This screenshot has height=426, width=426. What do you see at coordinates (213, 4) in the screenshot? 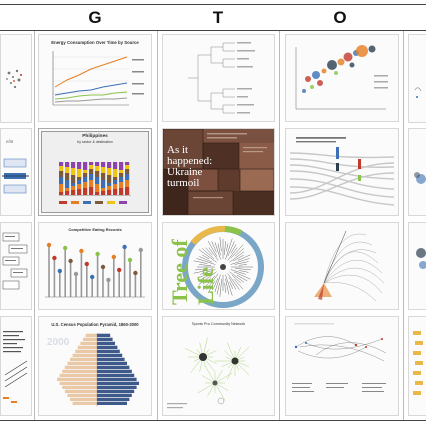
I see `top-border` at bounding box center [213, 4].